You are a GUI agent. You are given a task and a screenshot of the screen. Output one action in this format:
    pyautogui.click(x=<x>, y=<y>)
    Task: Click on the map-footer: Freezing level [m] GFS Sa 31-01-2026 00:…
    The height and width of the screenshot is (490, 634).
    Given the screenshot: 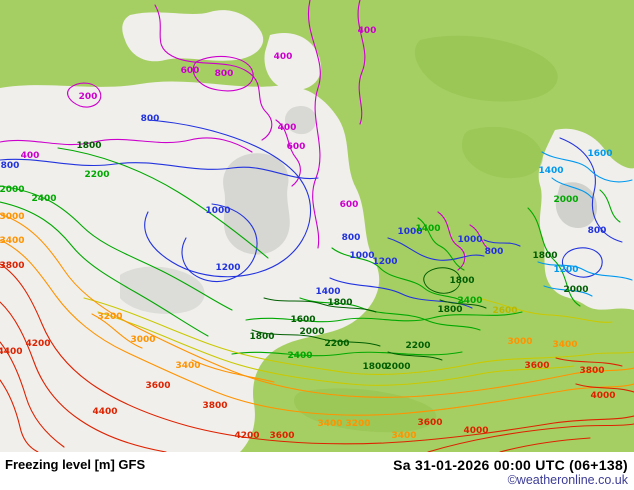 What is the action you would take?
    pyautogui.click(x=317, y=471)
    